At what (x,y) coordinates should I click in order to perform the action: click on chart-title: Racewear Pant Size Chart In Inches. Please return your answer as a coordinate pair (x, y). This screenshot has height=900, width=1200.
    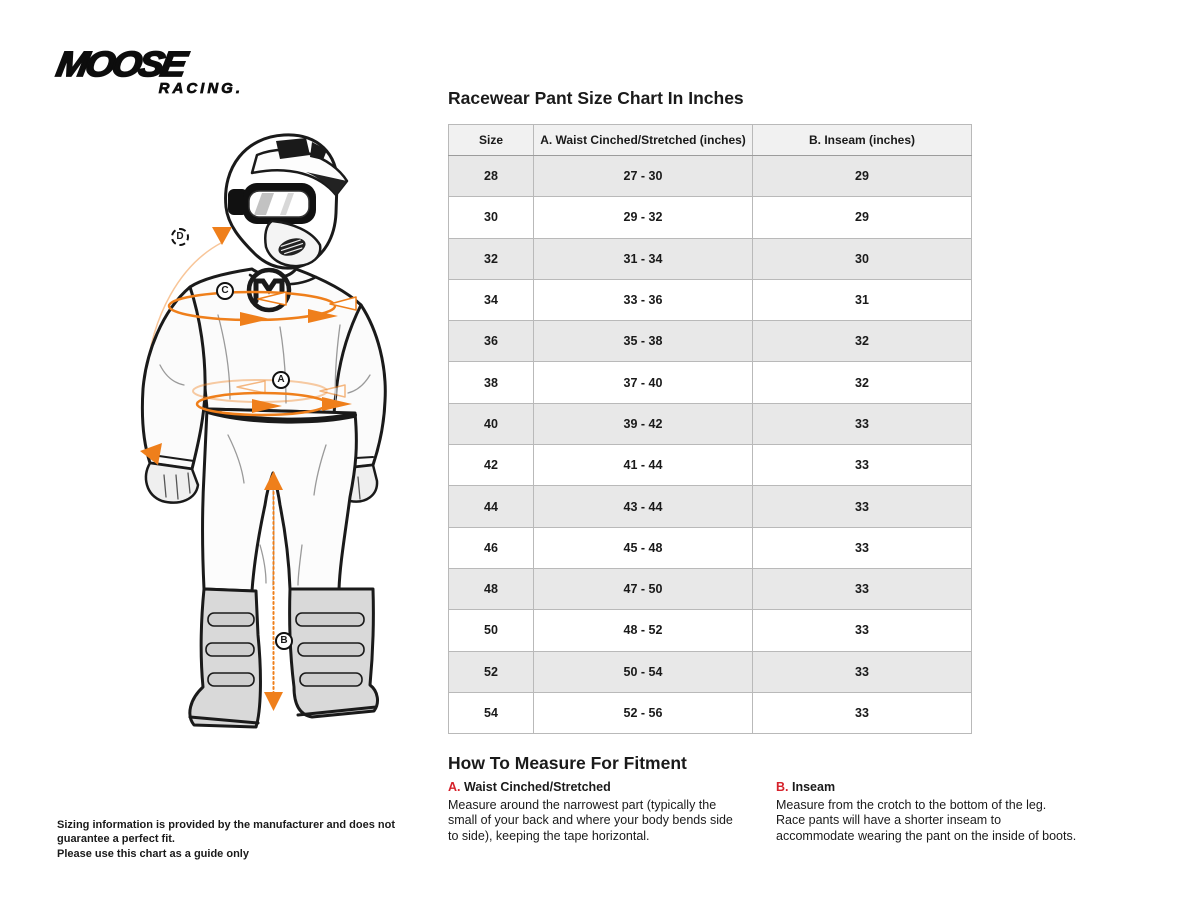
    Looking at the image, I should click on (596, 98).